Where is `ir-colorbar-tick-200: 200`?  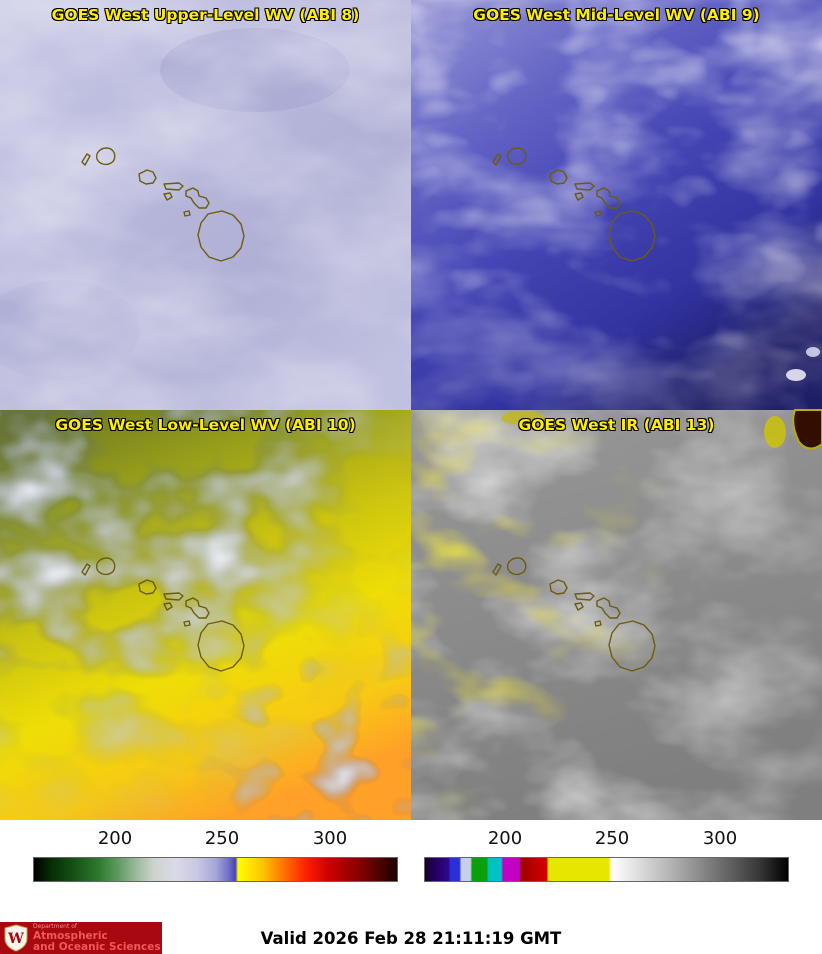 ir-colorbar-tick-200: 200 is located at coordinates (505, 838).